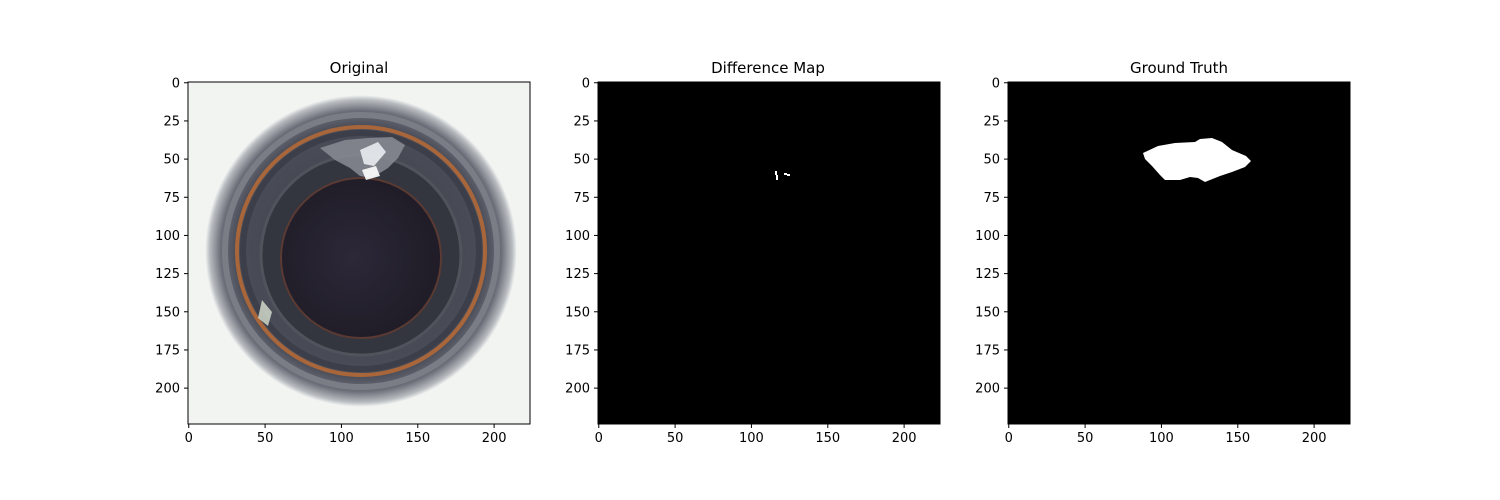  What do you see at coordinates (1197, 160) in the screenshot?
I see `ground-truth-mask` at bounding box center [1197, 160].